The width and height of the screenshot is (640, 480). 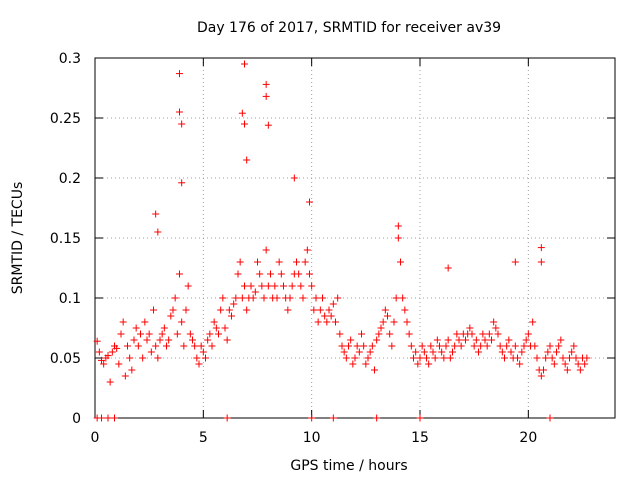 What do you see at coordinates (348, 466) in the screenshot?
I see `x-axis-label: GPS time / hours` at bounding box center [348, 466].